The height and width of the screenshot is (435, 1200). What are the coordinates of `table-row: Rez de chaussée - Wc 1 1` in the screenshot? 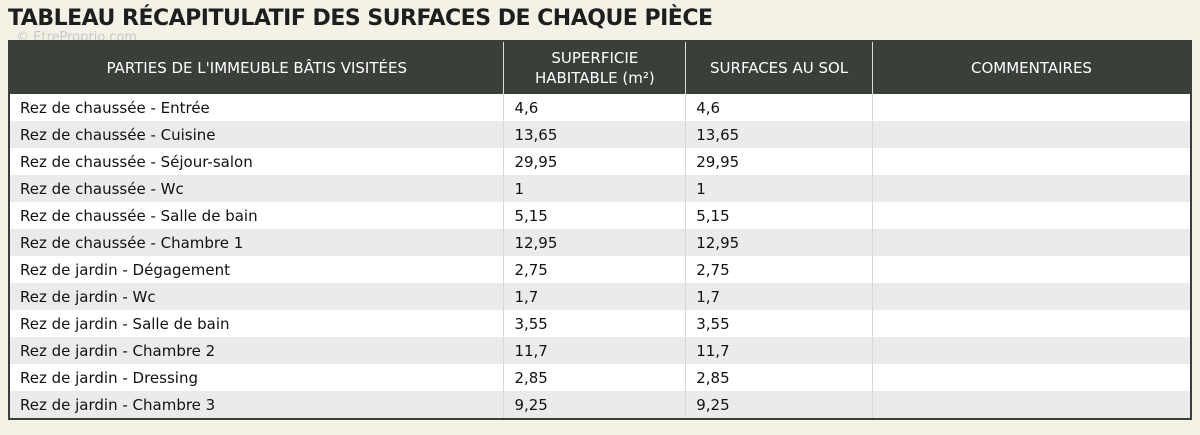 It's located at (600, 188).